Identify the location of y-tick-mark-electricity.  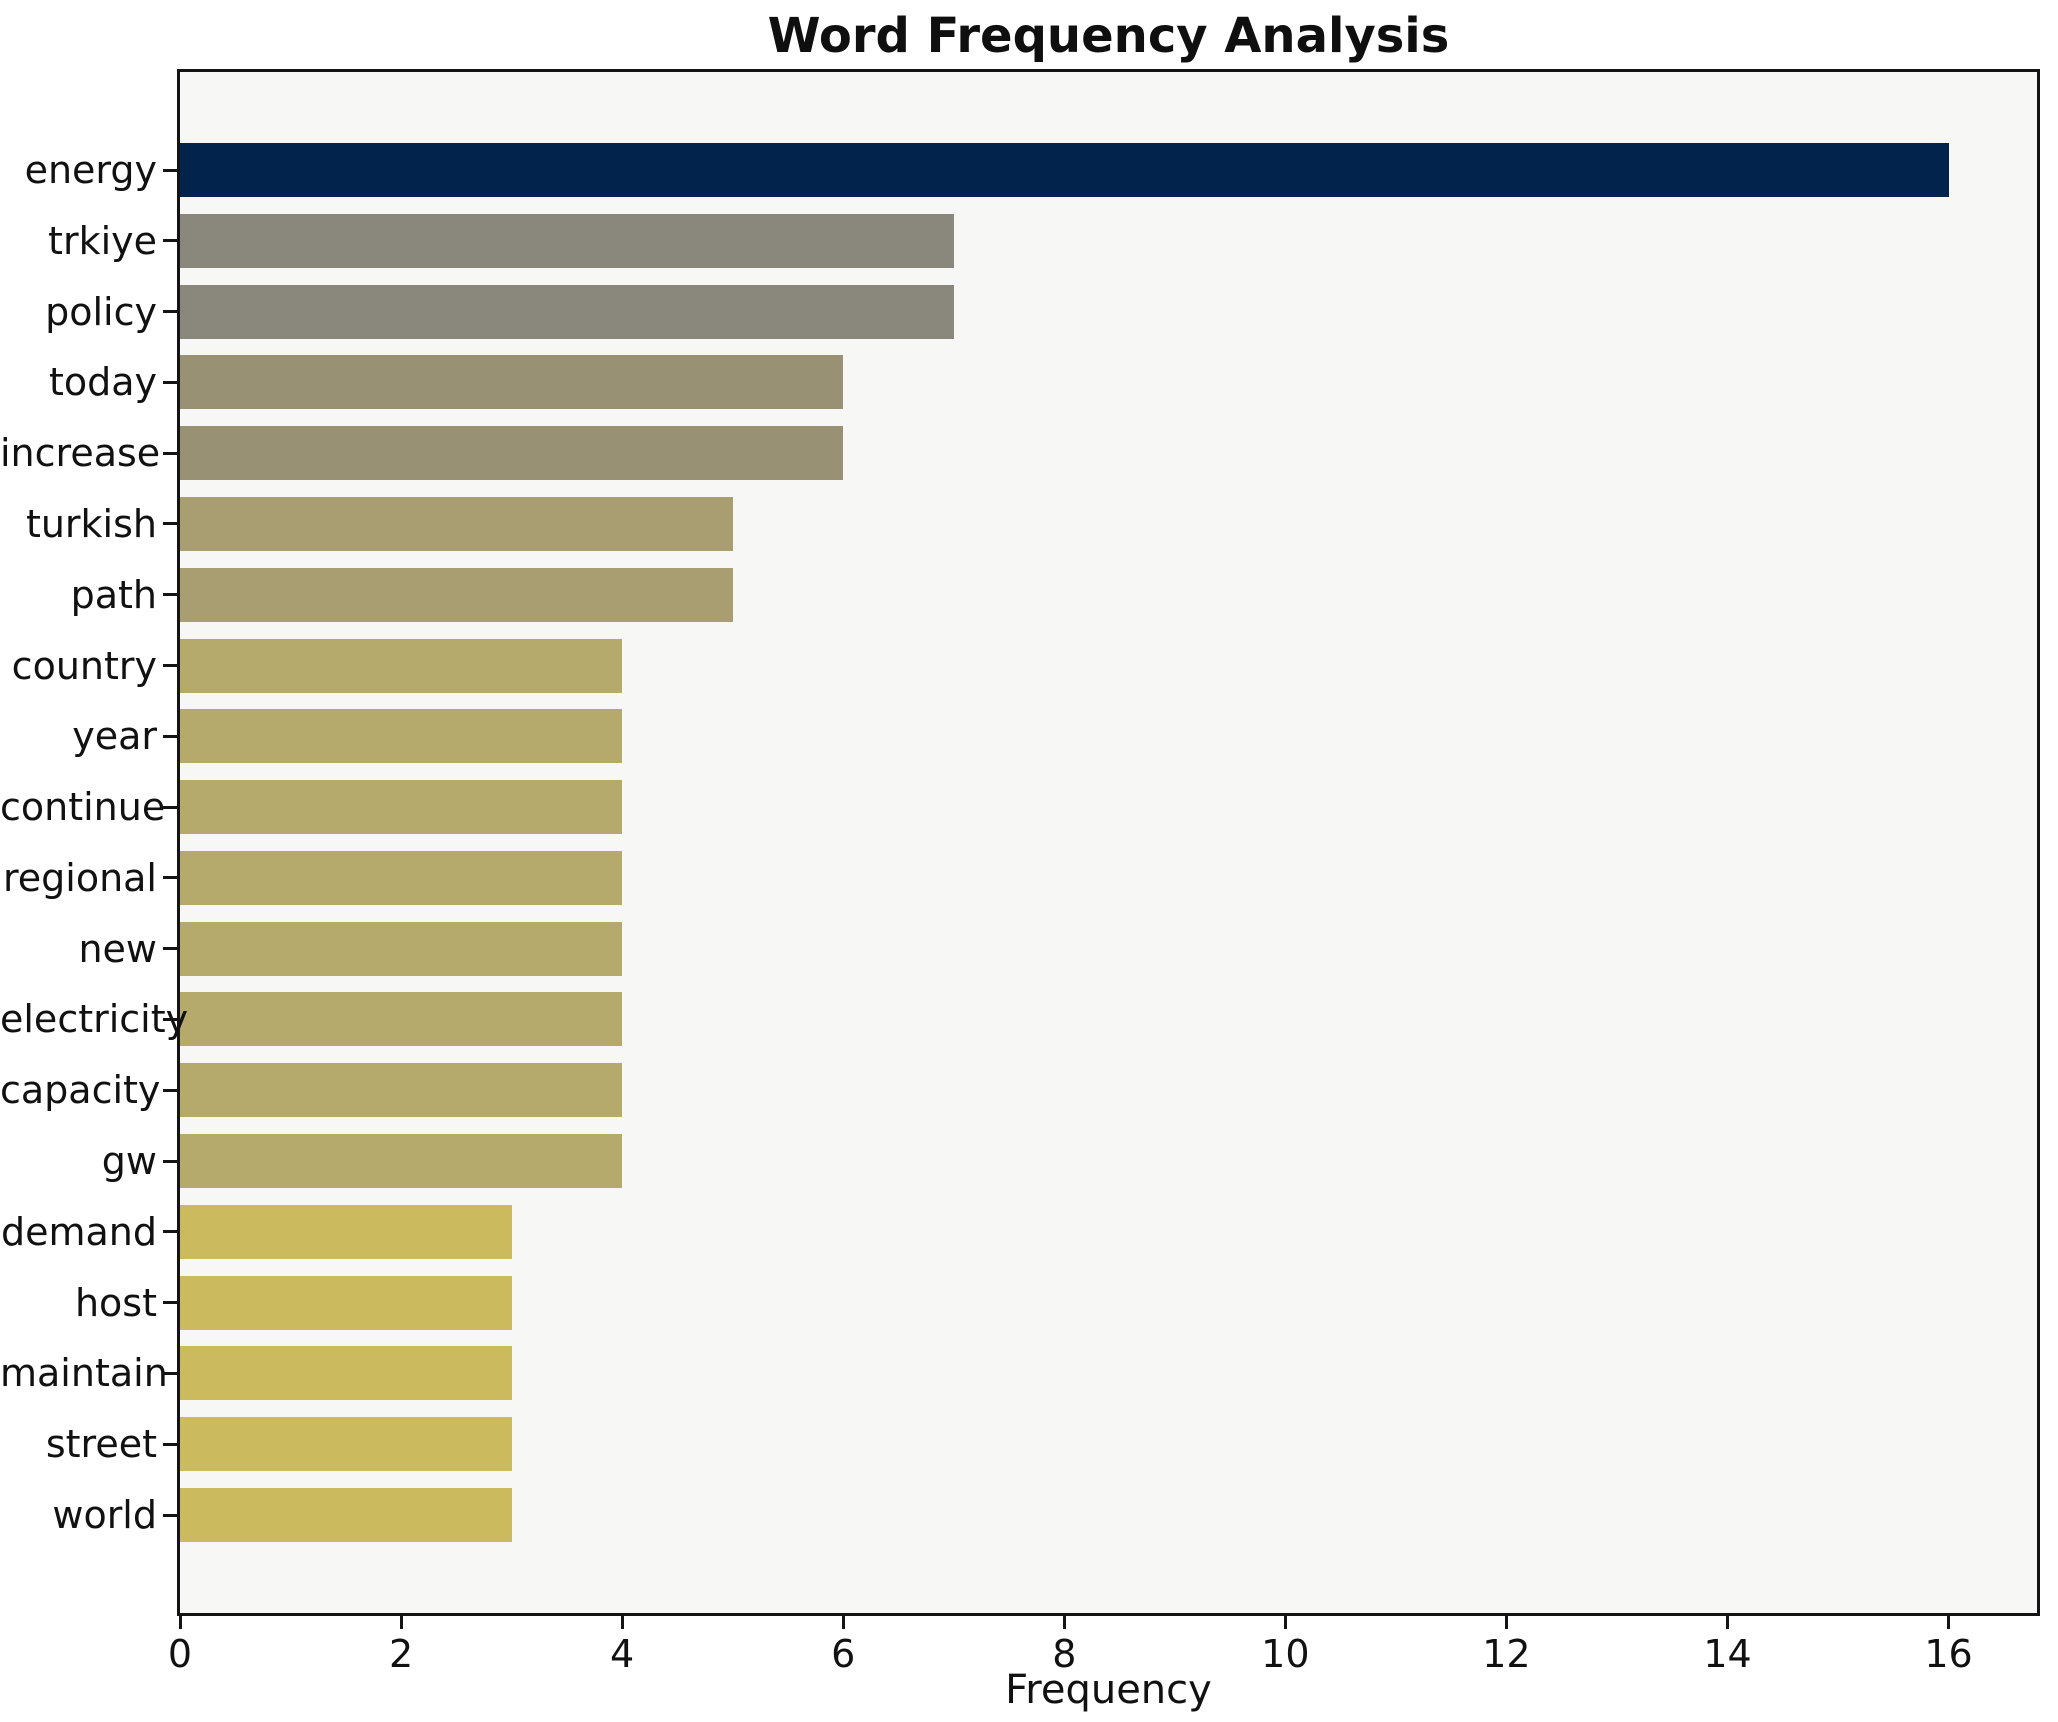
(171, 1019).